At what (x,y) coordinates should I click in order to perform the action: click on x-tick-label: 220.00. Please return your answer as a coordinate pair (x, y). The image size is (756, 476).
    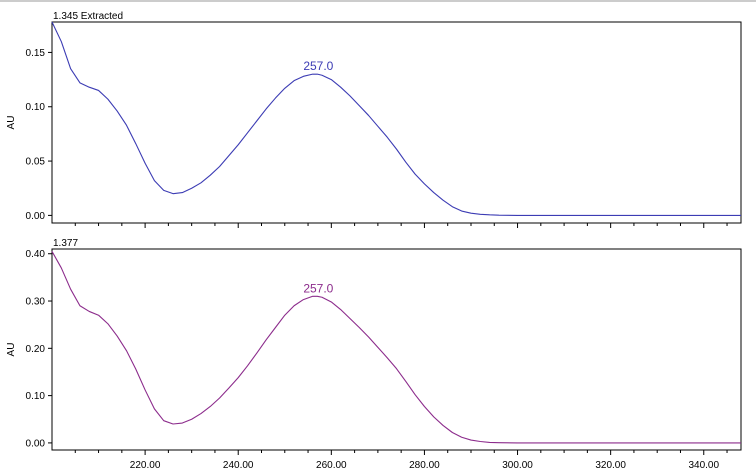
    Looking at the image, I should click on (145, 465).